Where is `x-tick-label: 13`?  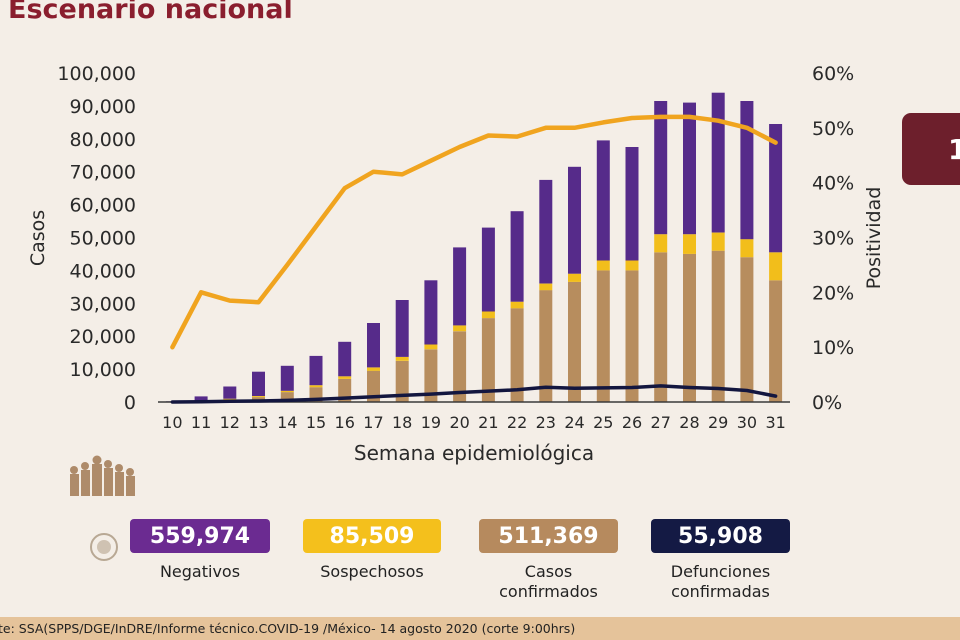 x-tick-label: 13 is located at coordinates (258, 422).